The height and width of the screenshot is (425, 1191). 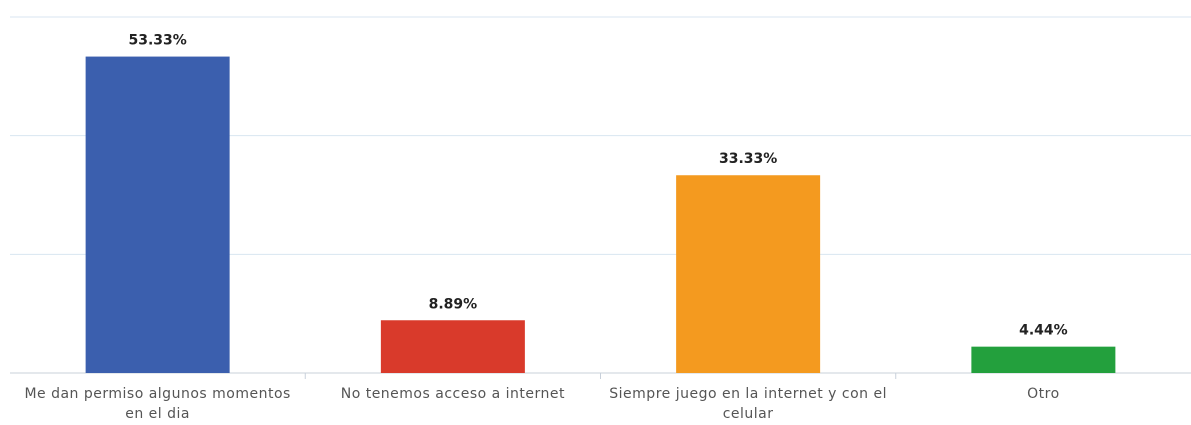 What do you see at coordinates (453, 304) in the screenshot?
I see `value-label: 8.89%` at bounding box center [453, 304].